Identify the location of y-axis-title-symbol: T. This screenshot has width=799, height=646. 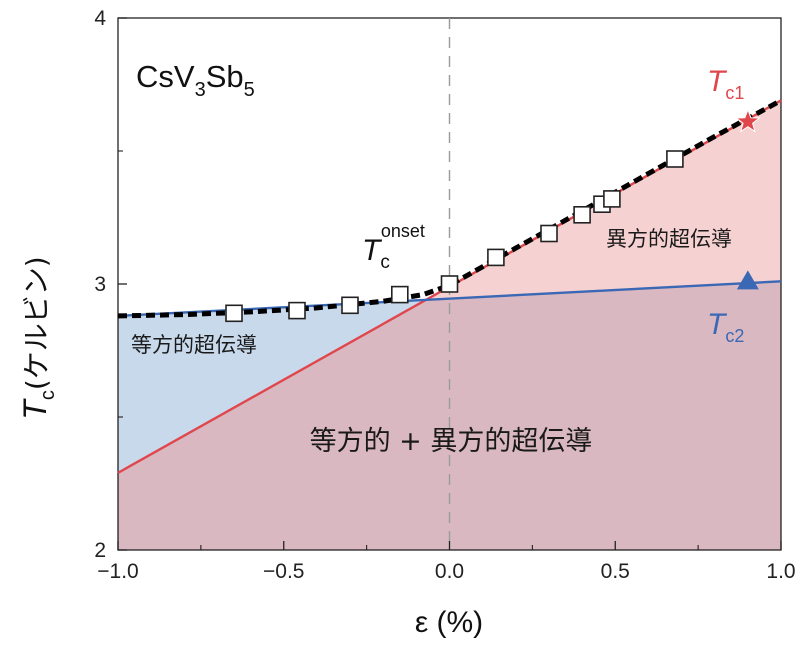
(35, 409).